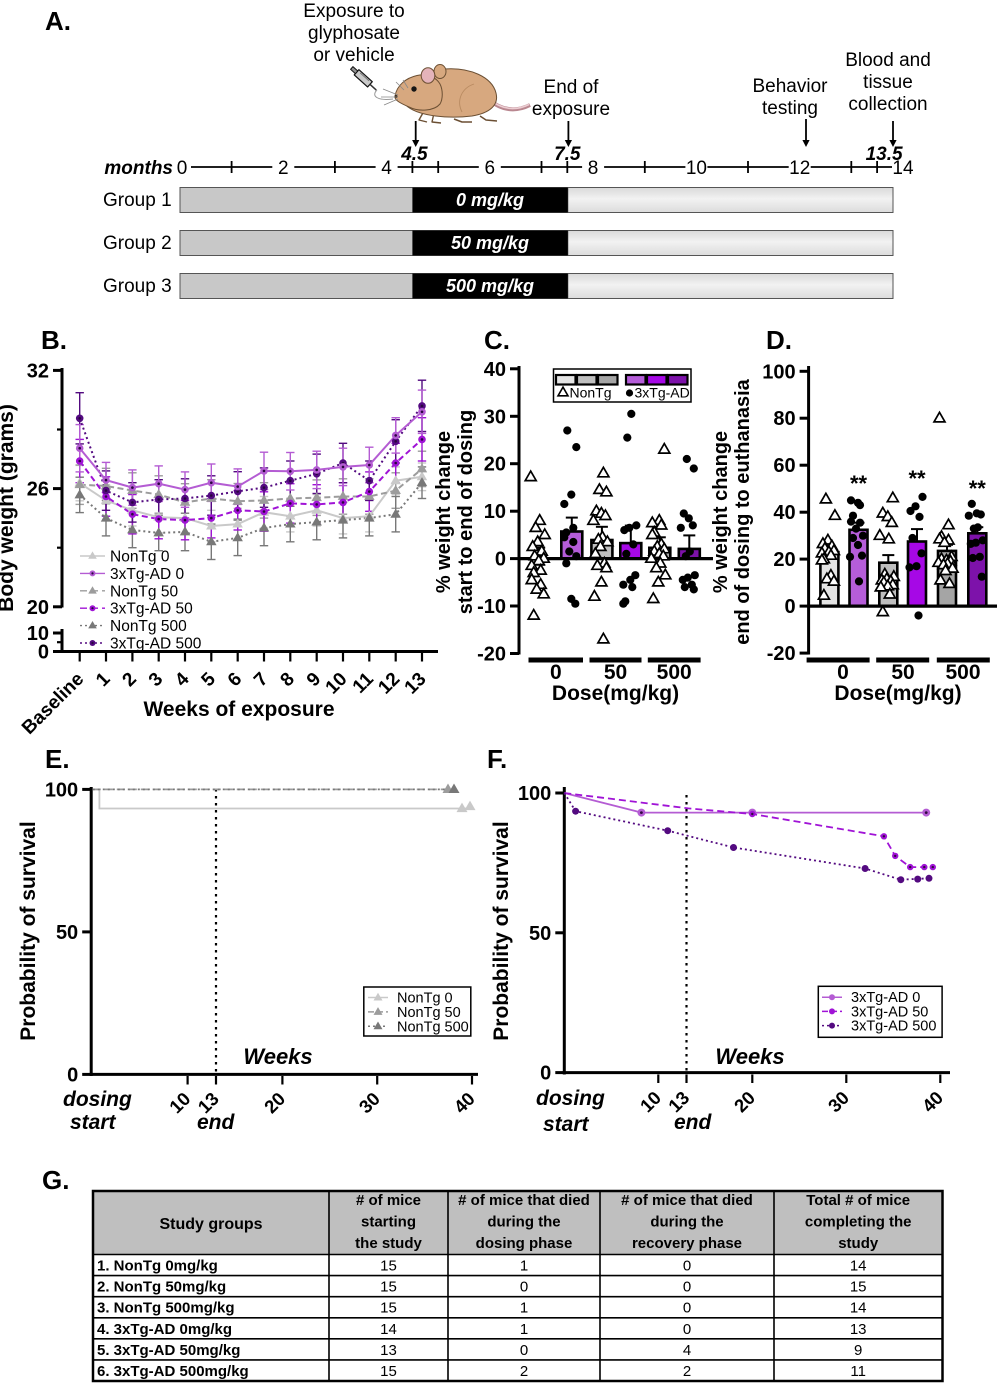  What do you see at coordinates (790, 108) in the screenshot?
I see `svg-text: testing` at bounding box center [790, 108].